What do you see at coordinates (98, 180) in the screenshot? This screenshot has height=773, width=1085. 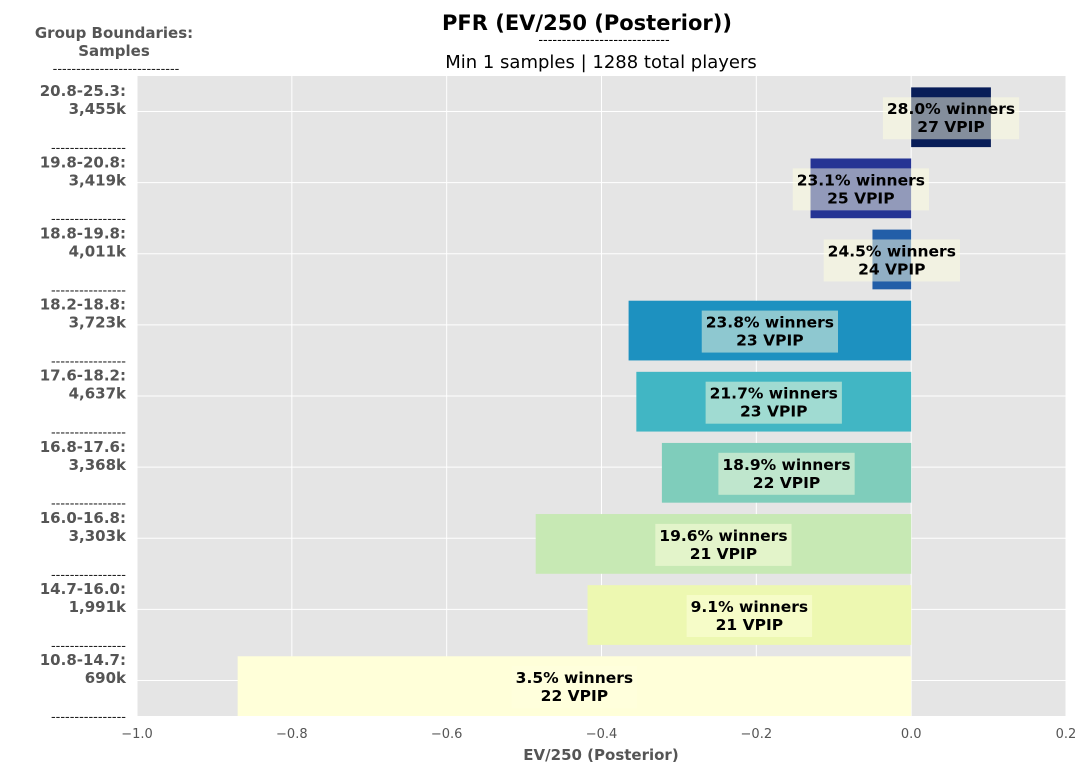 I see `group-samples-label: 3,419k` at bounding box center [98, 180].